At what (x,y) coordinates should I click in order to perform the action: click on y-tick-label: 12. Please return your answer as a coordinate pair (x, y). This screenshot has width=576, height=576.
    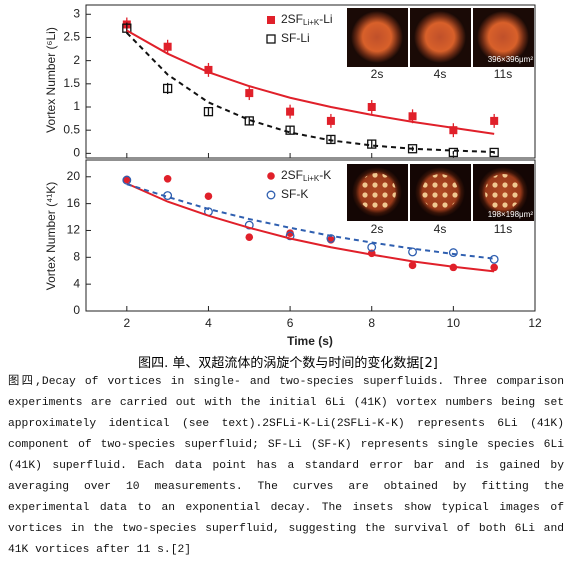
    Looking at the image, I should click on (74, 230).